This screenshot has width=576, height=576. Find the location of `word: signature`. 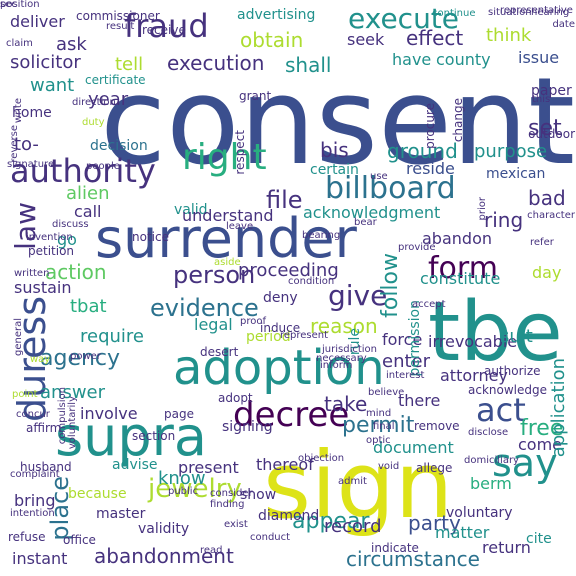

word: signature is located at coordinates (31, 164).